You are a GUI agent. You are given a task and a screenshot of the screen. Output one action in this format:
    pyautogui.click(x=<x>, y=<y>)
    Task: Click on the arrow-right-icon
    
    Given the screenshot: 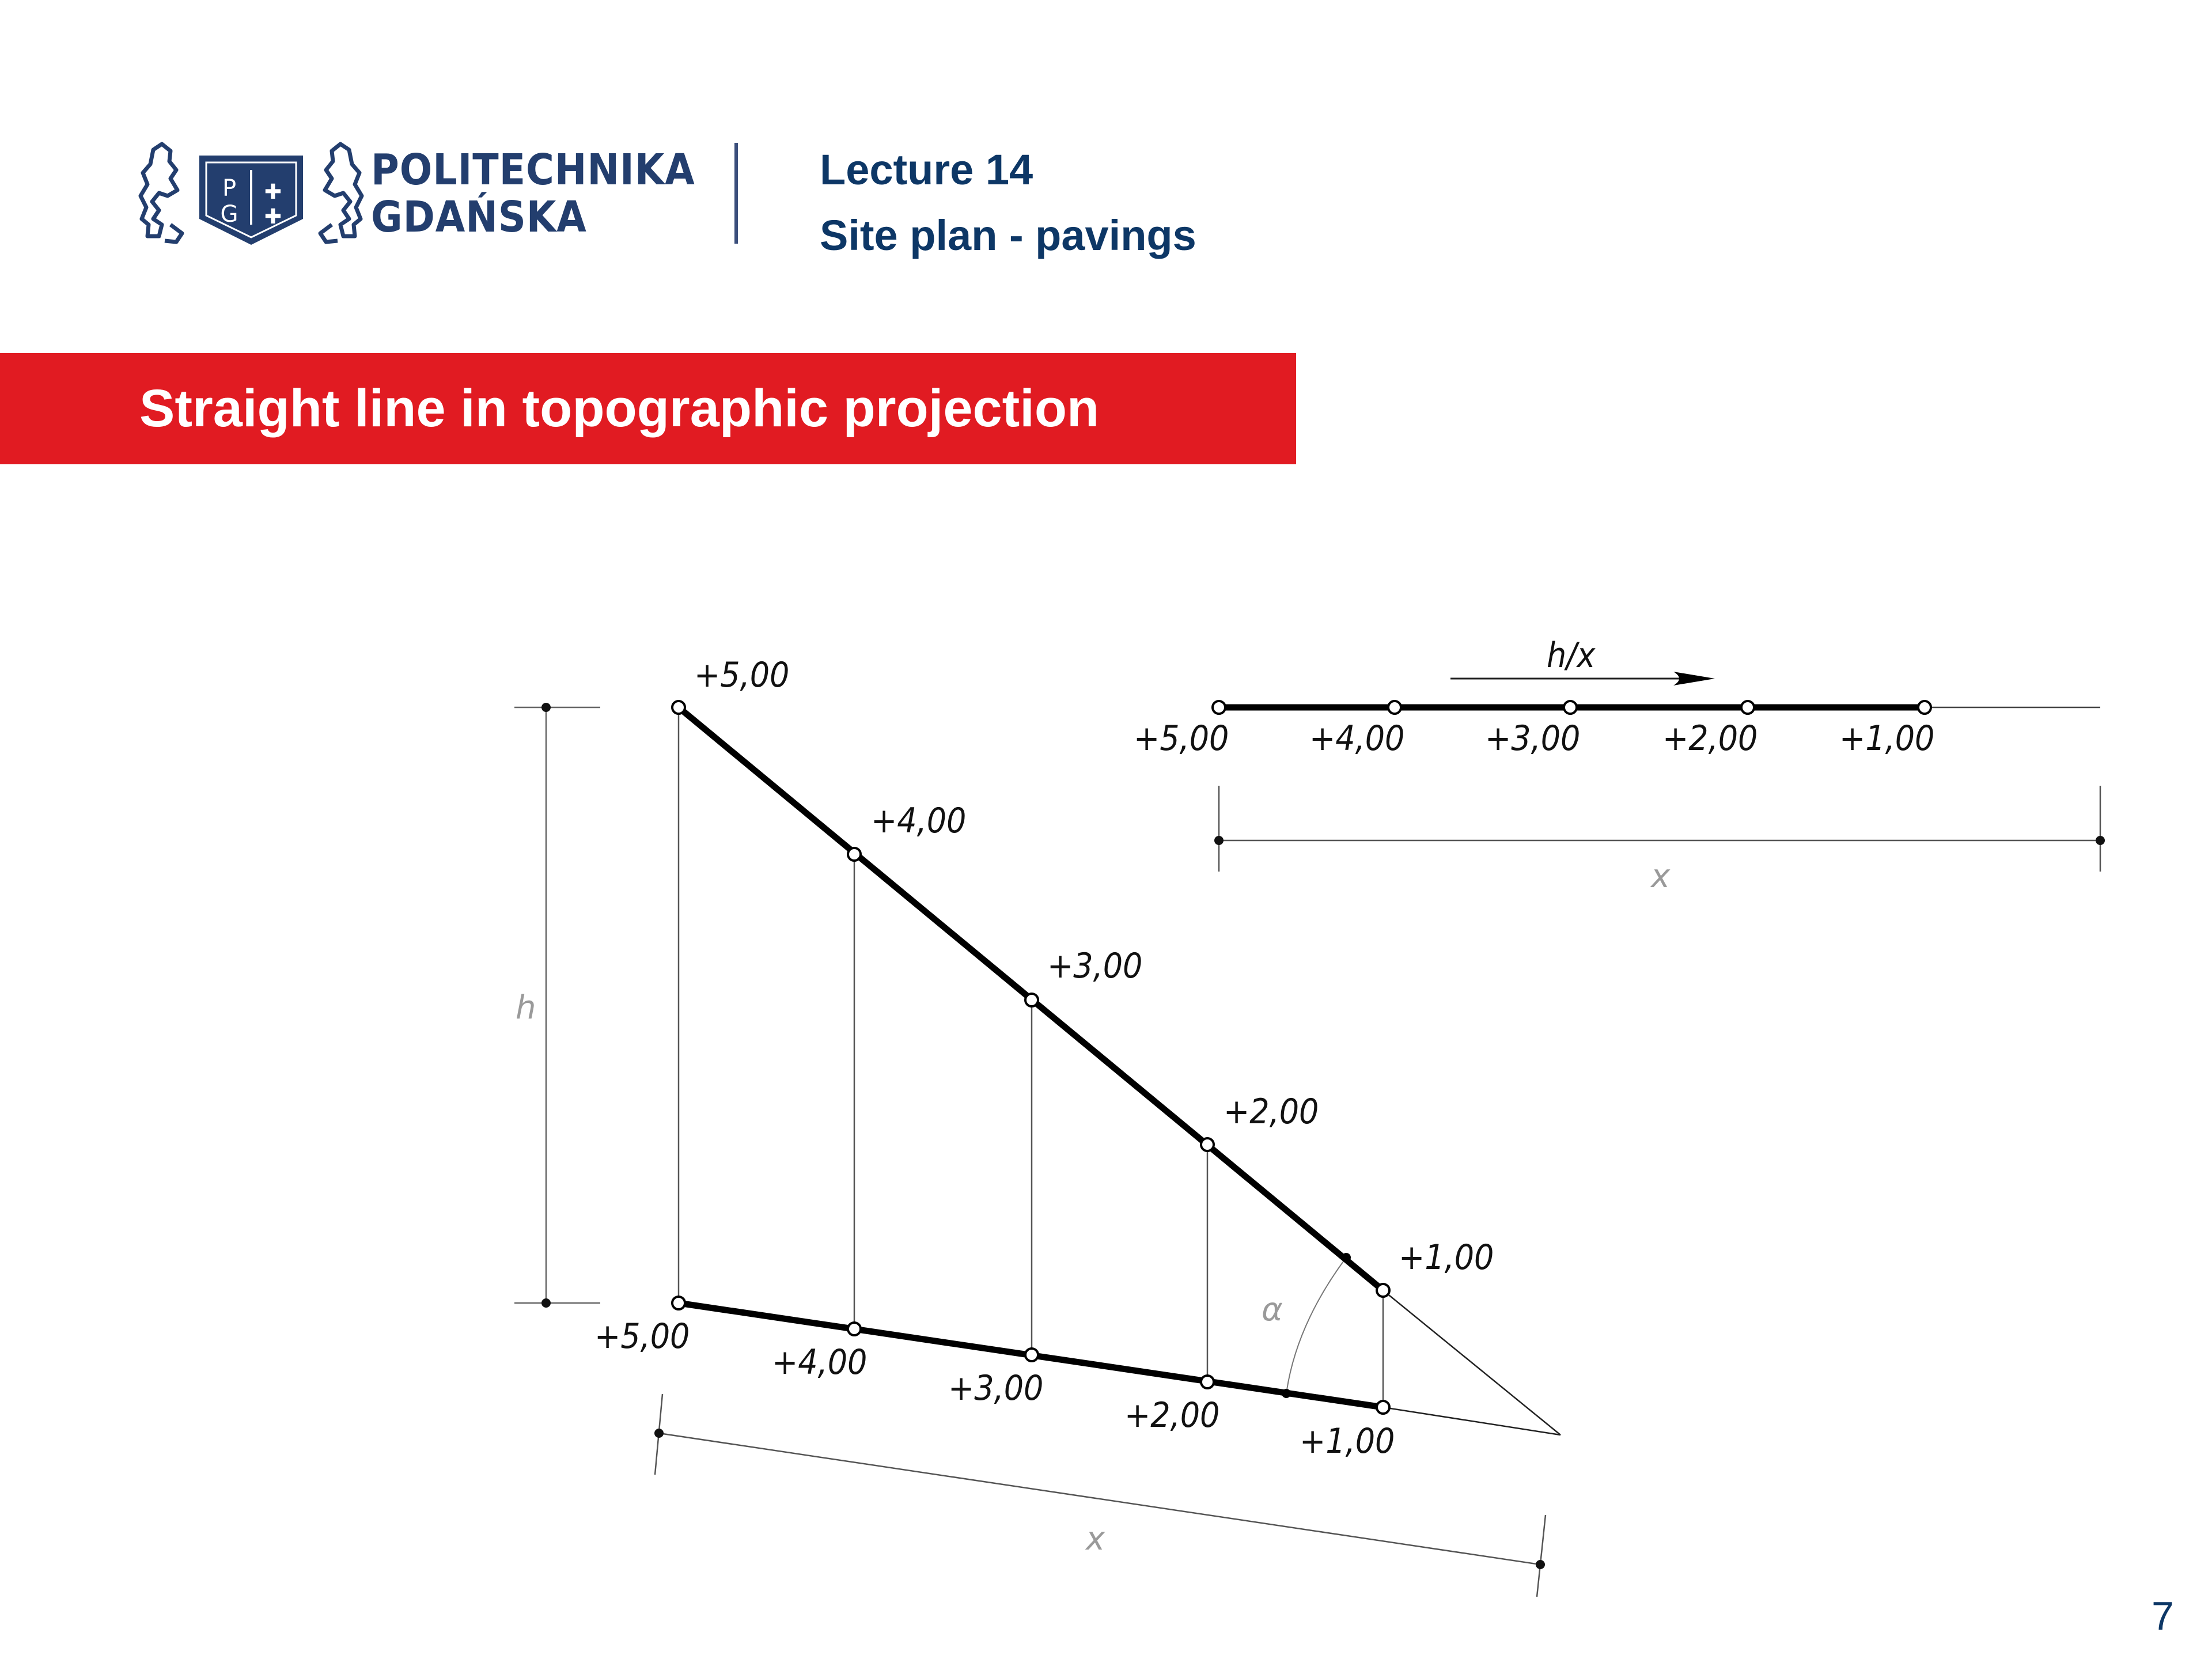 What is the action you would take?
    pyautogui.click(x=1694, y=678)
    